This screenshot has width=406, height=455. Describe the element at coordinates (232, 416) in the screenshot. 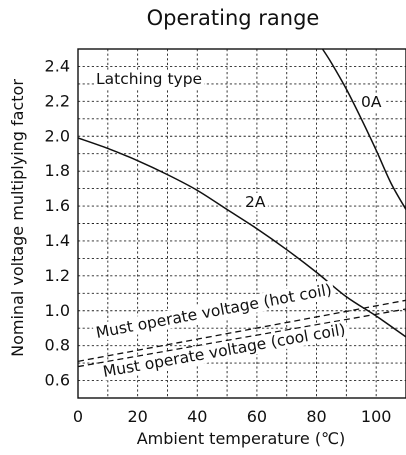

I see `x-tick-labels: 0 20 40 60 80 100` at that location.